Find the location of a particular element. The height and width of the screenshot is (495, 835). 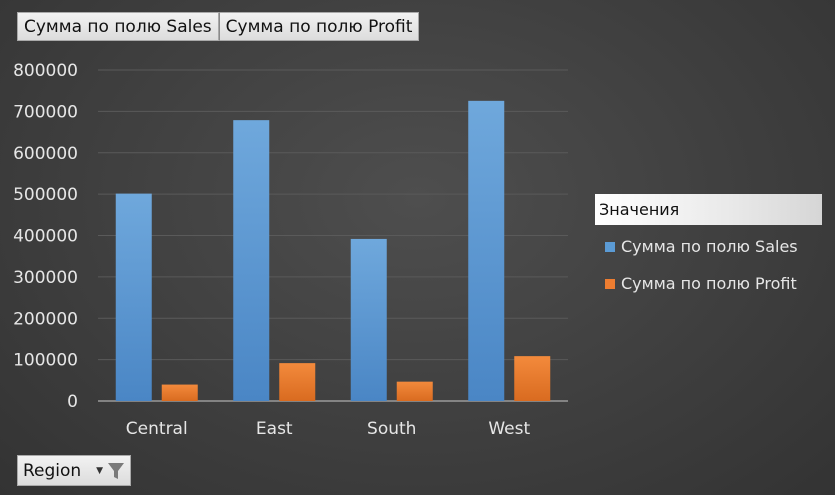

field-buttons: Сумма по полю Sales Сумма по полю Profit is located at coordinates (218, 26).